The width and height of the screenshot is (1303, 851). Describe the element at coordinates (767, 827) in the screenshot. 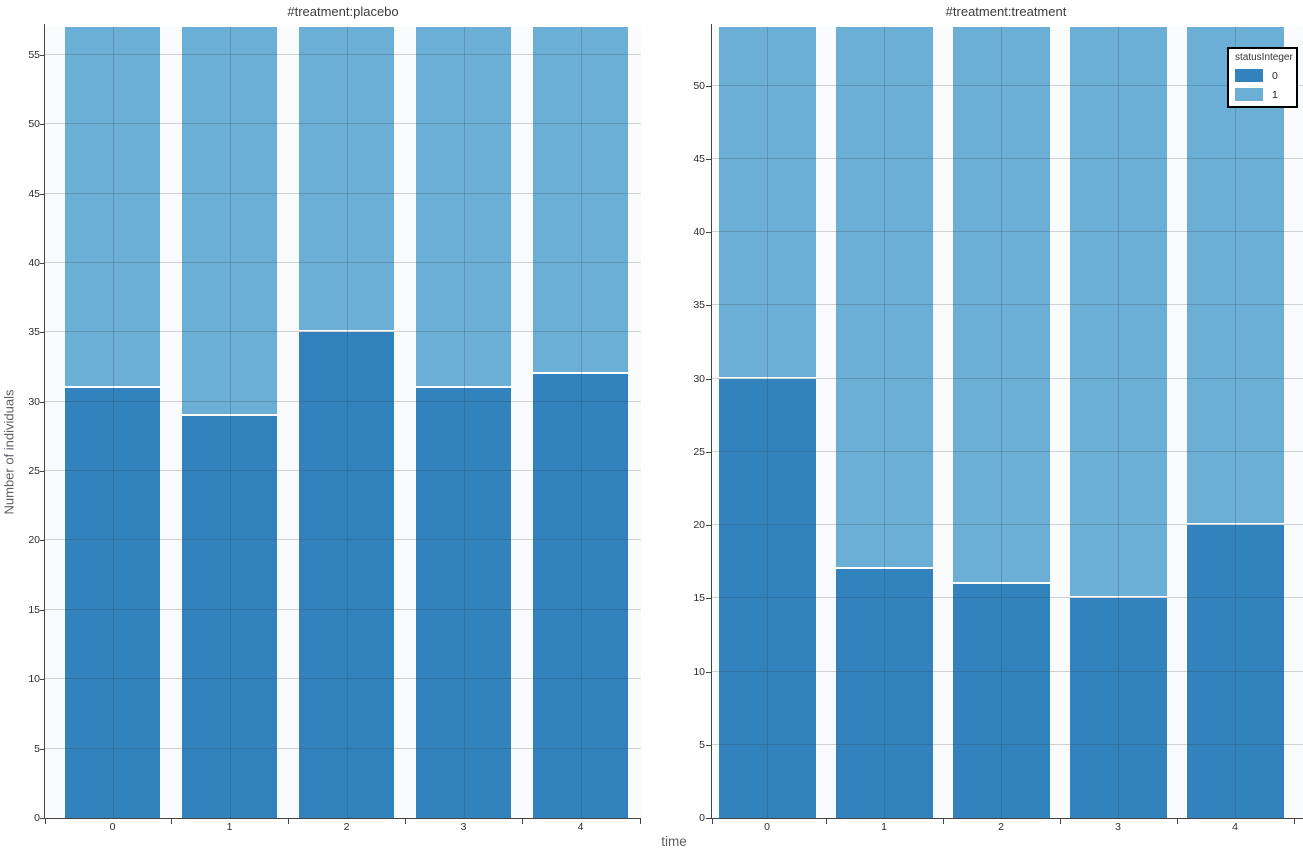

I see `x-tick-label: 0` at that location.